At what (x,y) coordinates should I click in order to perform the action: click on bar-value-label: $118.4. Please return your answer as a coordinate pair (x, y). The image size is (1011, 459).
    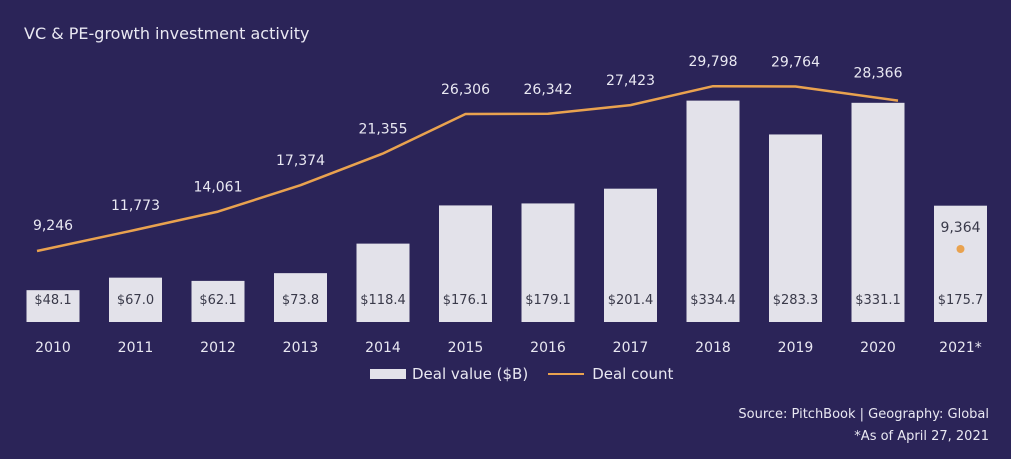
    Looking at the image, I should click on (383, 300).